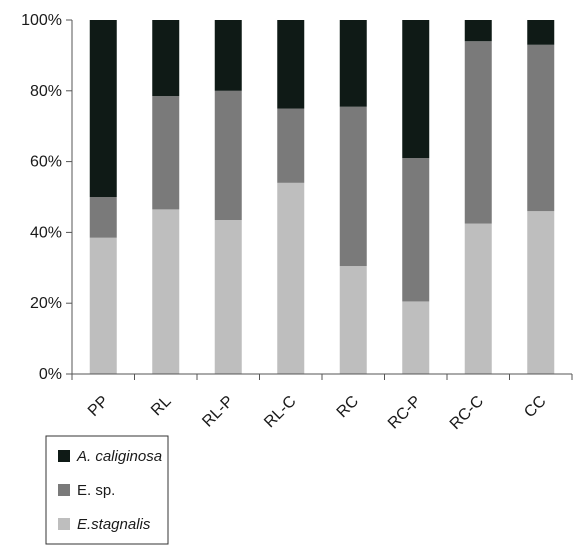 This screenshot has width=574, height=545. I want to click on y-tick-label: 80%, so click(46, 91).